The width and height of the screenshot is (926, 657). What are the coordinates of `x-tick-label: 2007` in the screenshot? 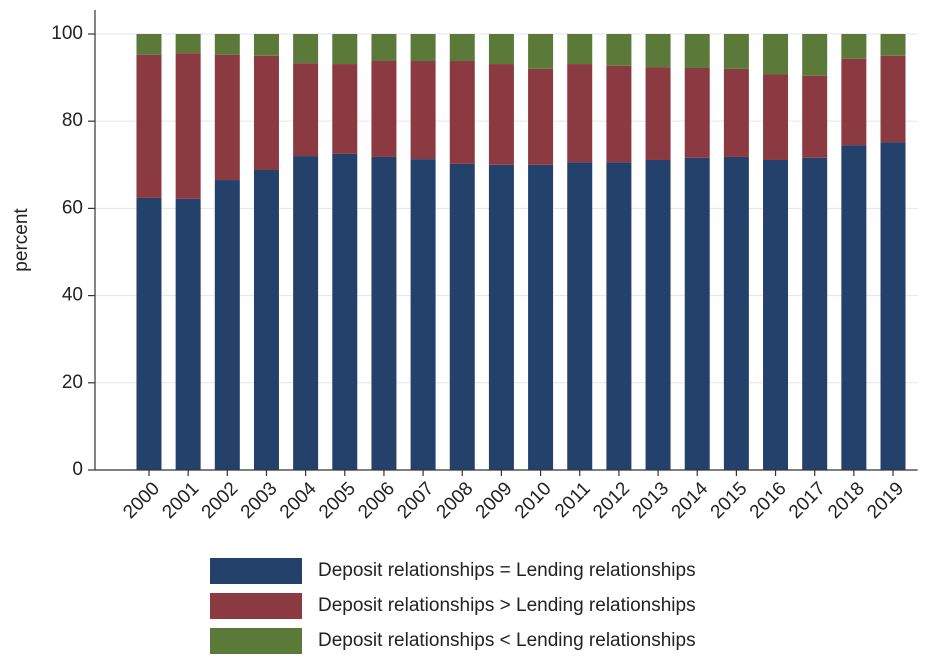 It's located at (415, 500).